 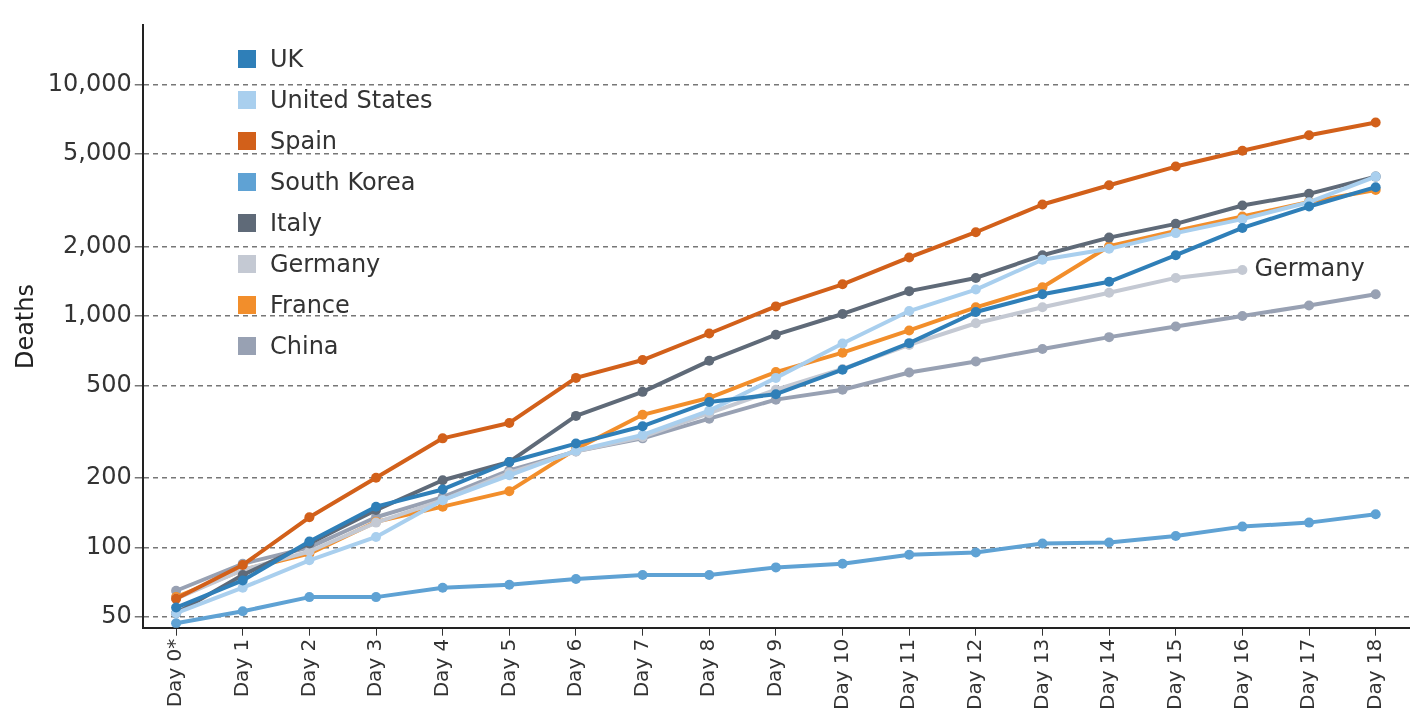 I want to click on y-tick-label: 10,000, so click(x=89, y=82).